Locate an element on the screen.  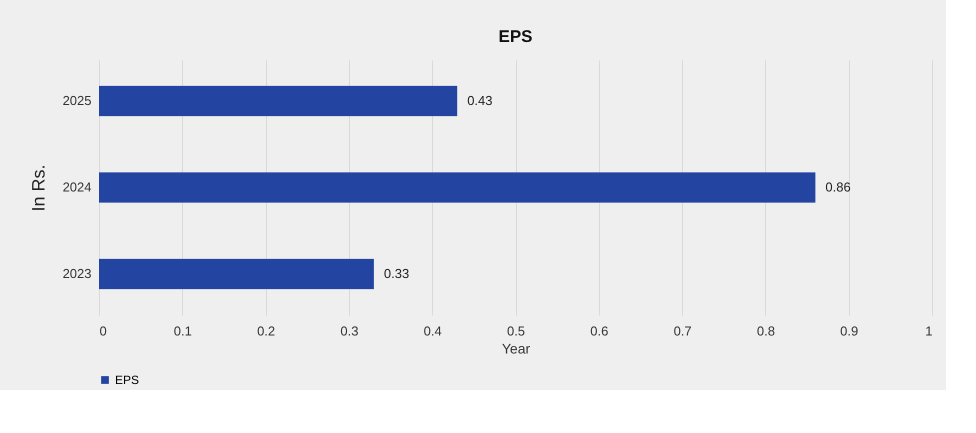
x-tick-label: 0.4 is located at coordinates (433, 331).